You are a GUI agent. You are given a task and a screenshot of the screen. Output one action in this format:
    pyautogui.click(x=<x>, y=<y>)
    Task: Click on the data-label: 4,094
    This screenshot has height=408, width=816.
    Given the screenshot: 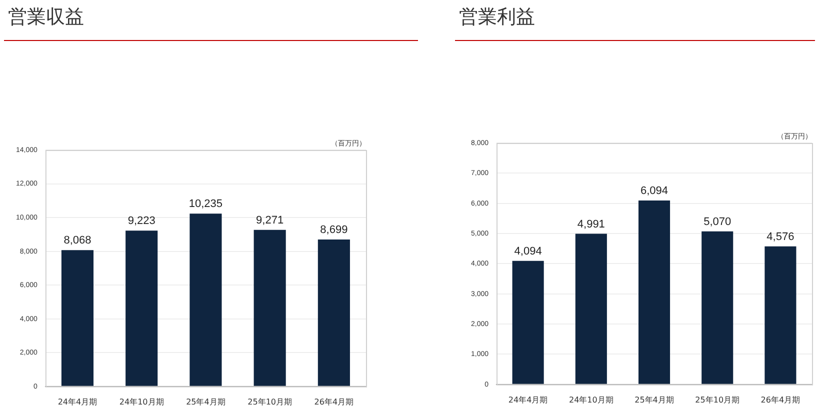 What is the action you would take?
    pyautogui.click(x=528, y=251)
    